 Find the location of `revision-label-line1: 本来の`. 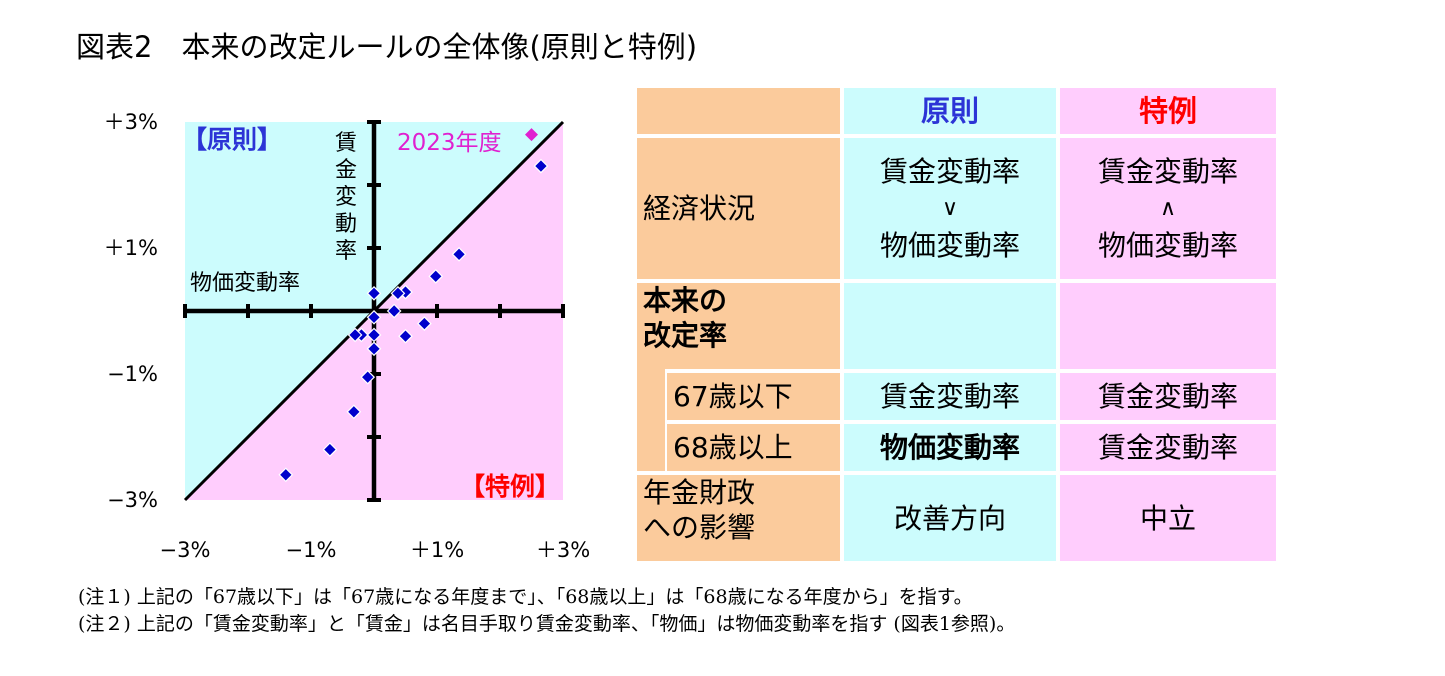

revision-label-line1: 本来の is located at coordinates (685, 300).